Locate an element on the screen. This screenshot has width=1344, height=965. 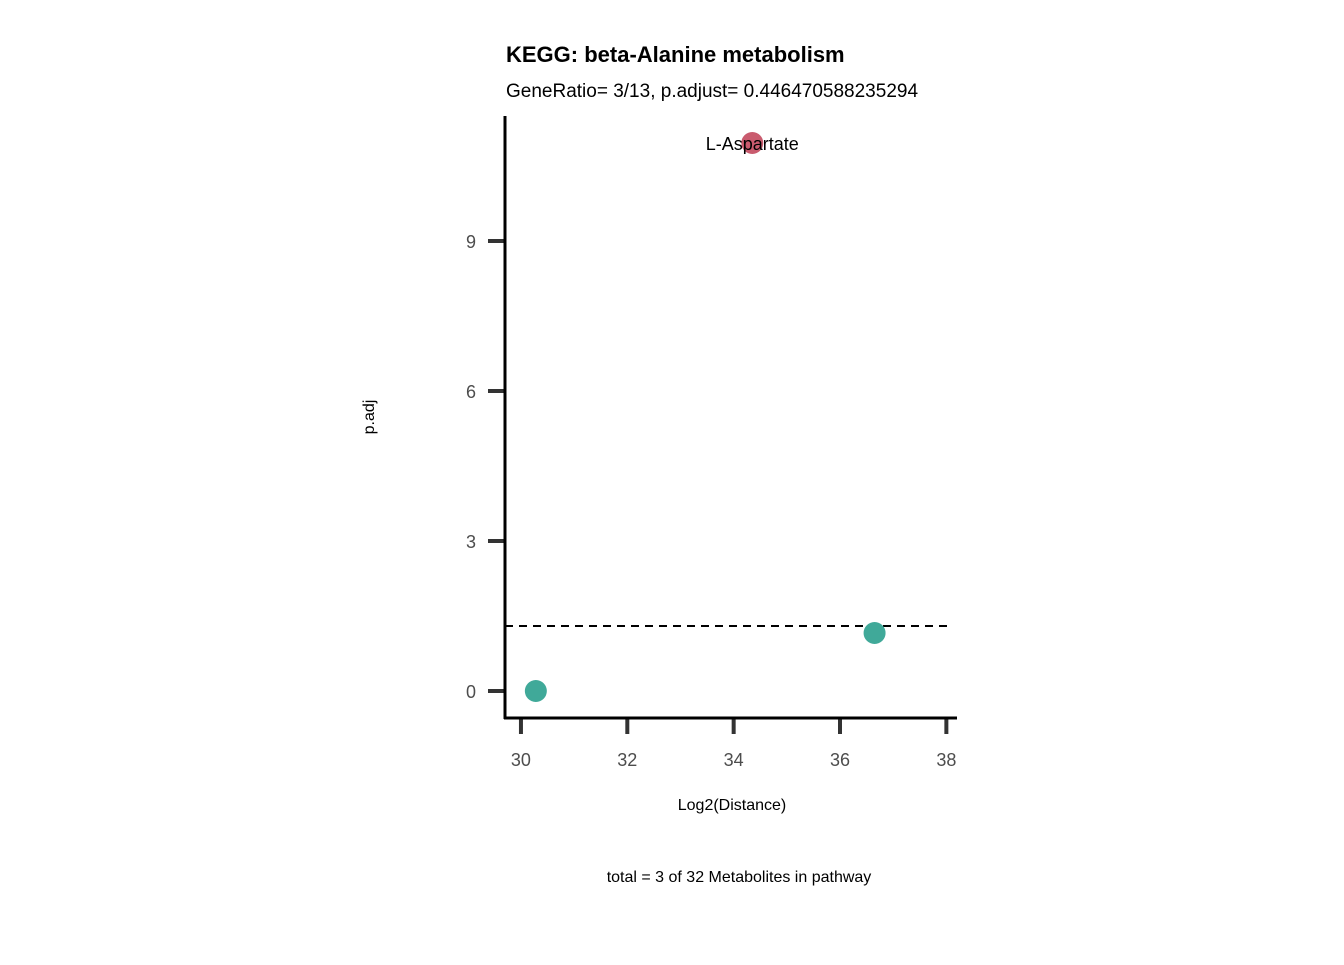
chart-title: KEGG: beta-Alanine metabolism is located at coordinates (675, 54).